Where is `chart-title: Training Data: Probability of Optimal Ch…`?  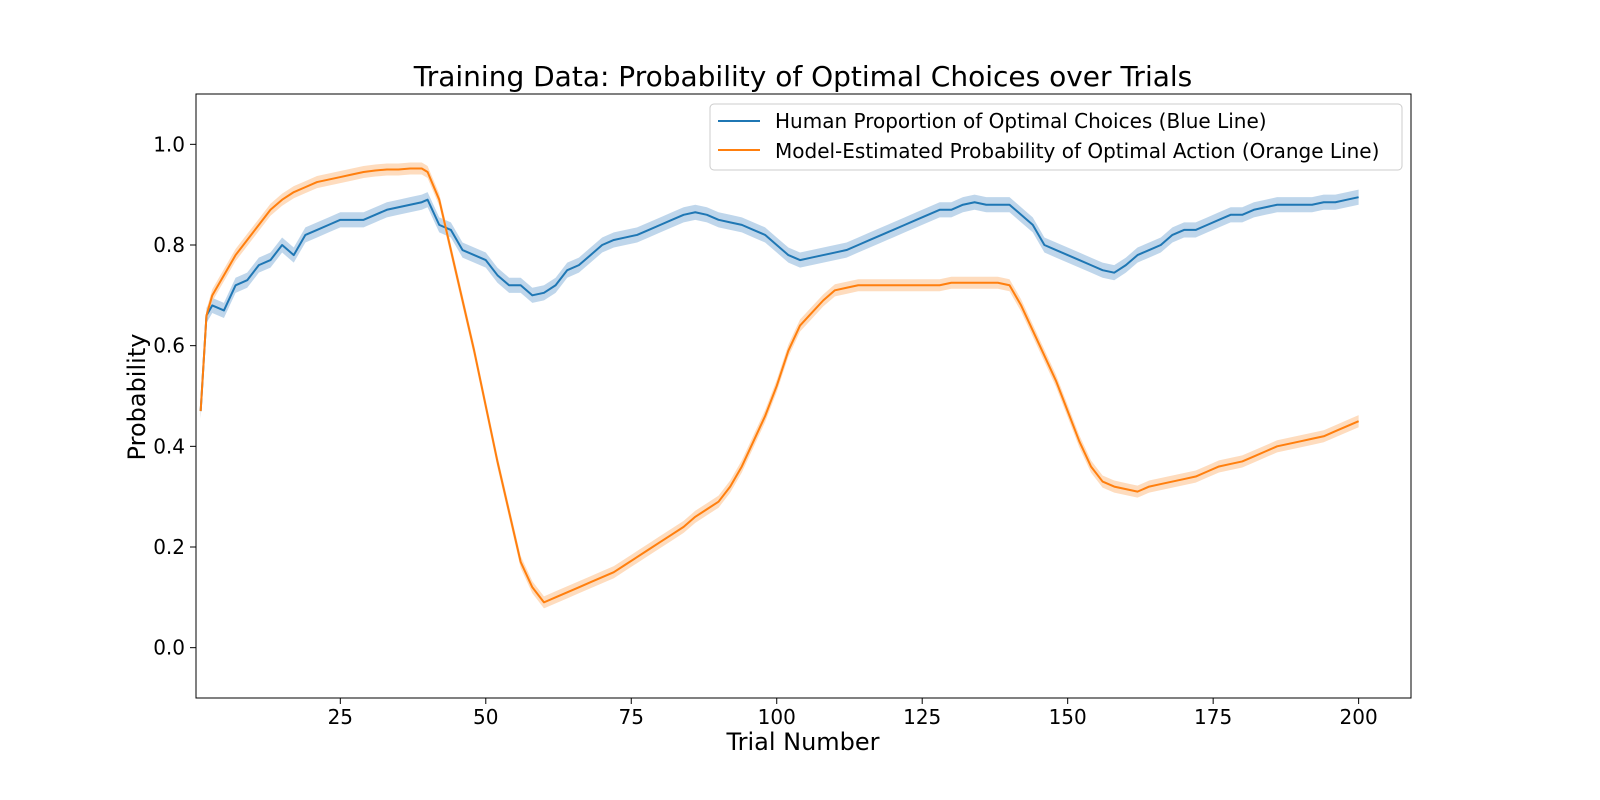 chart-title: Training Data: Probability of Optimal Ch… is located at coordinates (803, 76).